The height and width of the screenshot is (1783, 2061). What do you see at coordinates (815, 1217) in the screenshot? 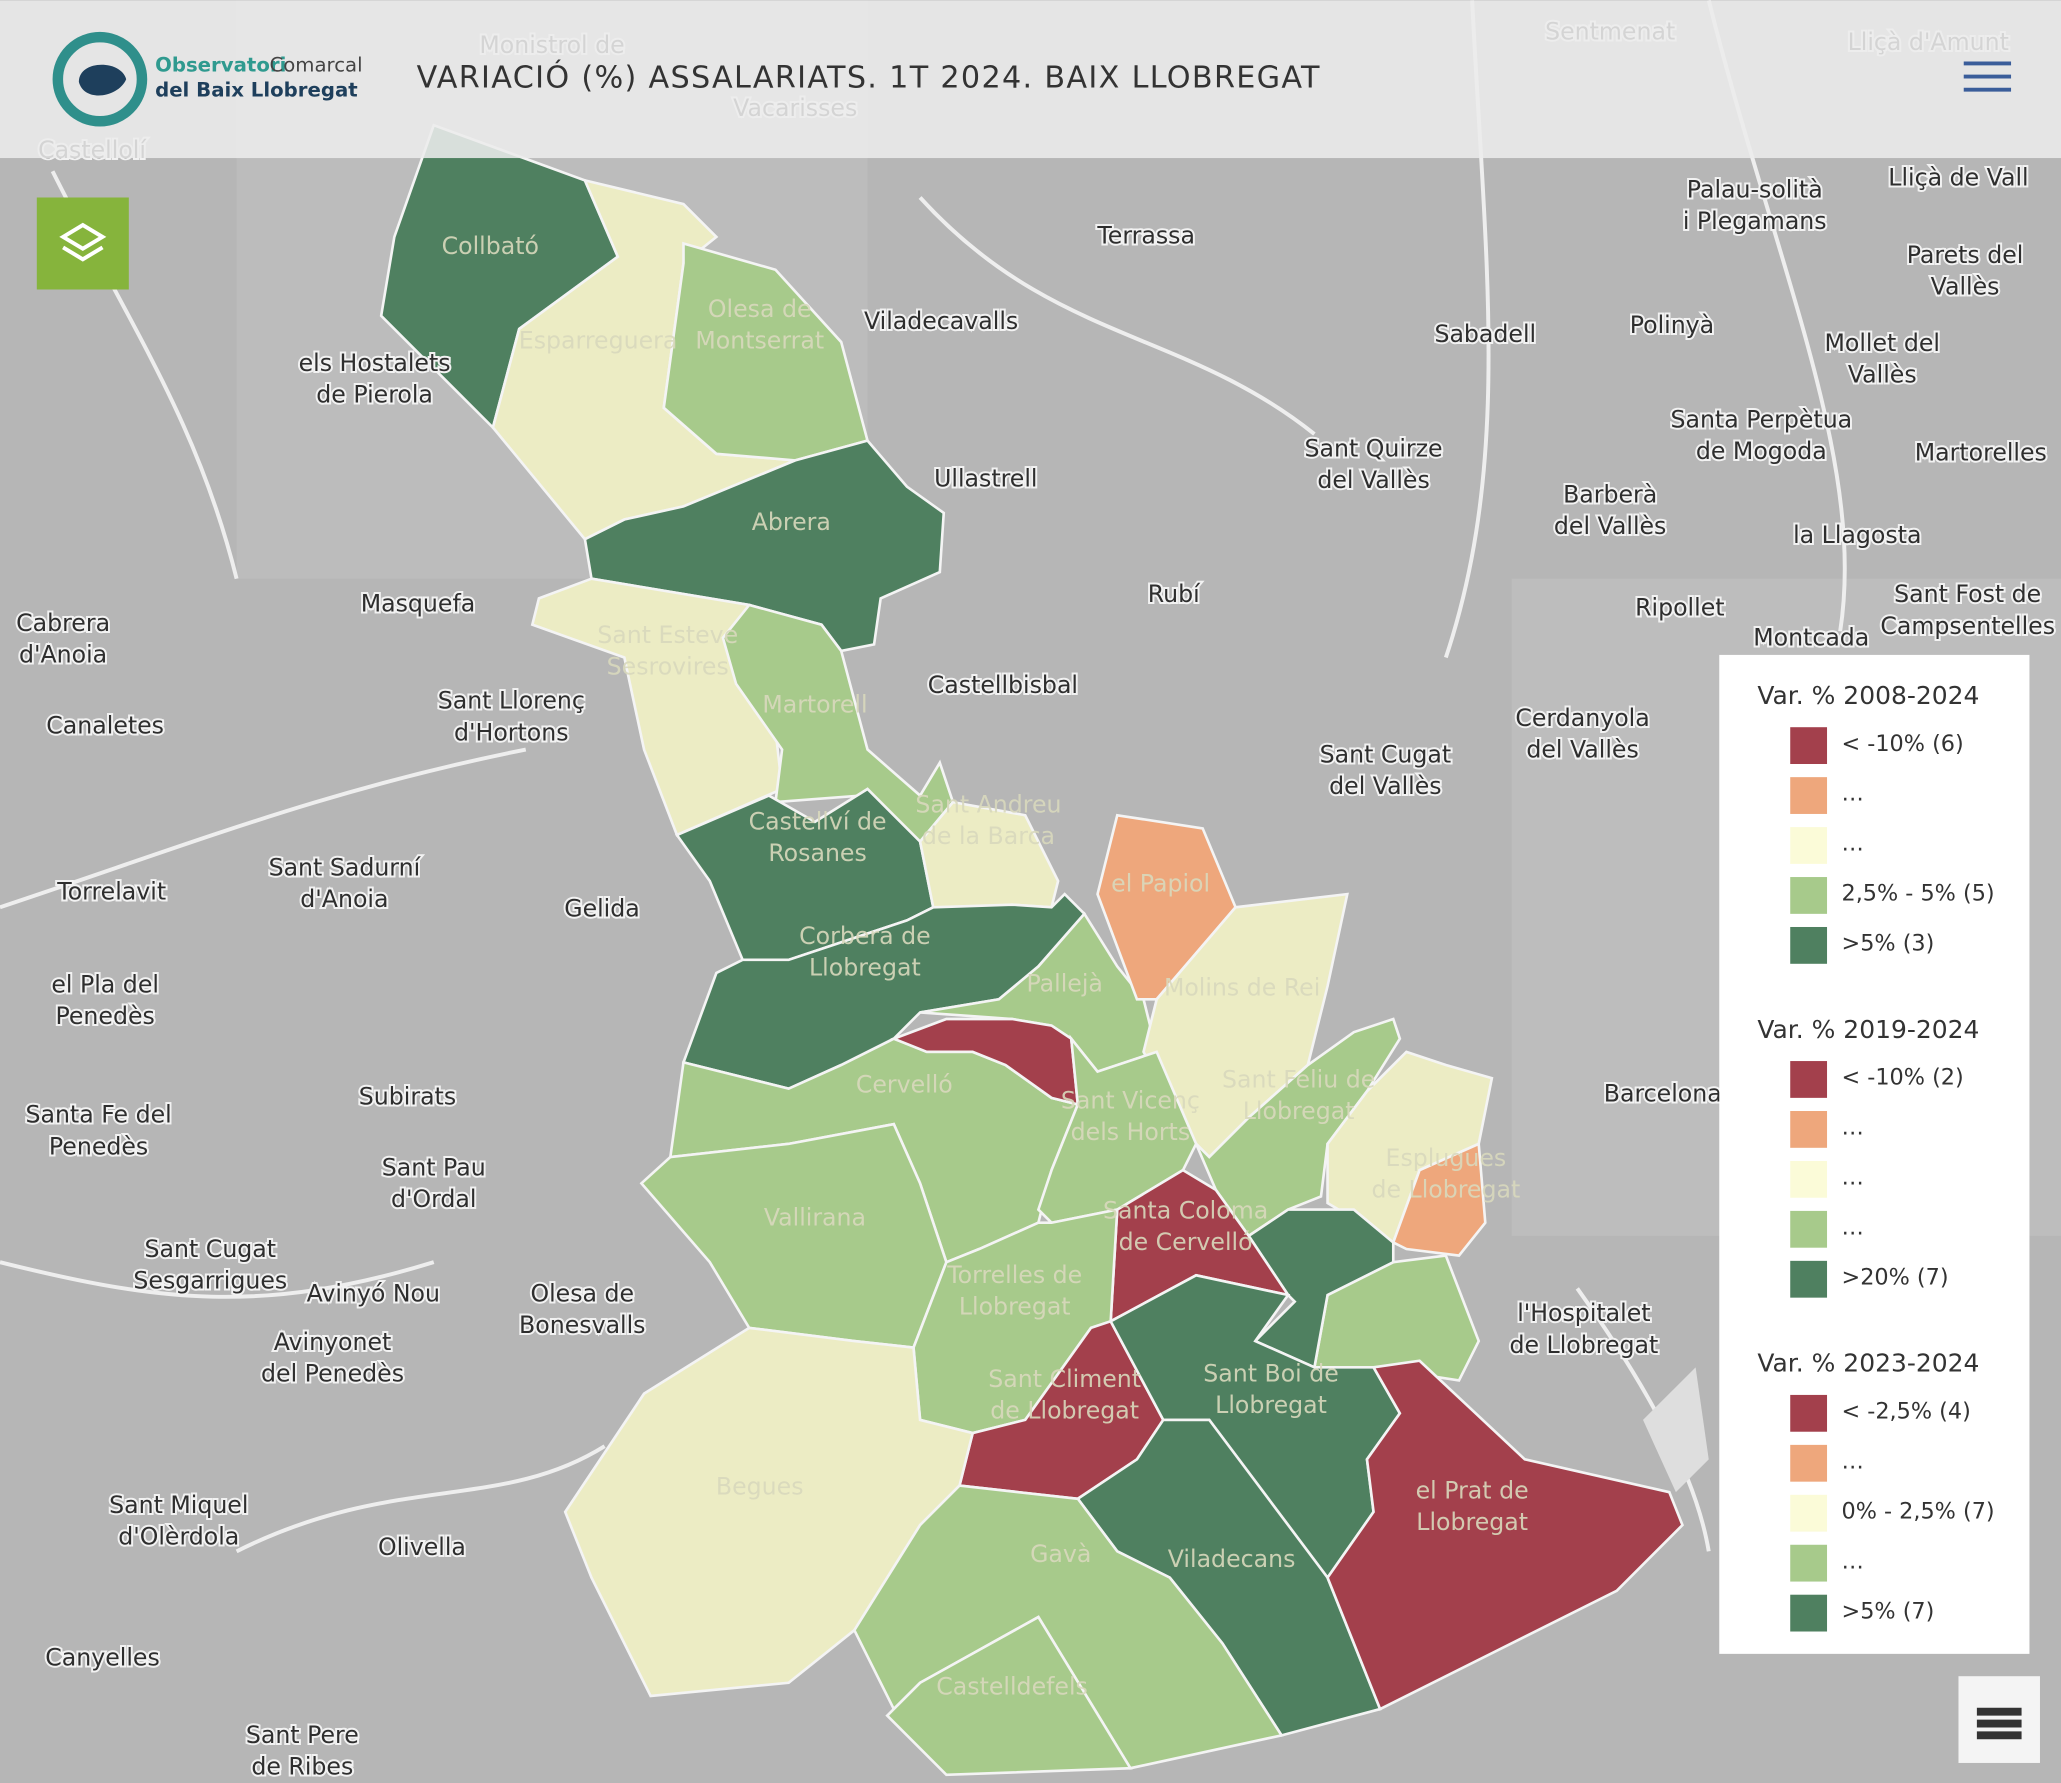
I see `municipality-label: Vallirana` at bounding box center [815, 1217].